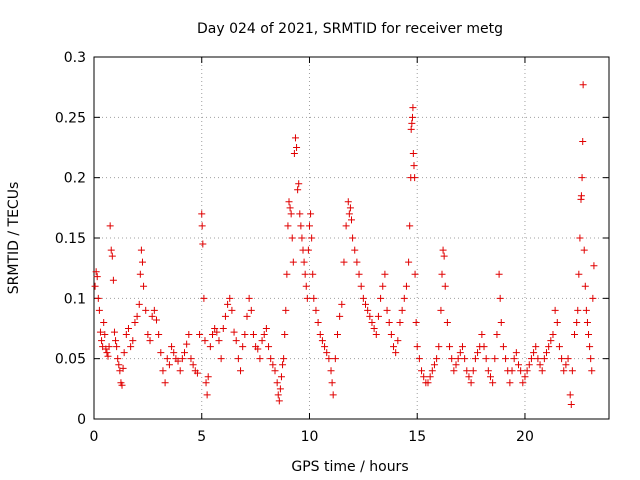  What do you see at coordinates (75, 58) in the screenshot?
I see `y-tick-label: 0.3` at bounding box center [75, 58].